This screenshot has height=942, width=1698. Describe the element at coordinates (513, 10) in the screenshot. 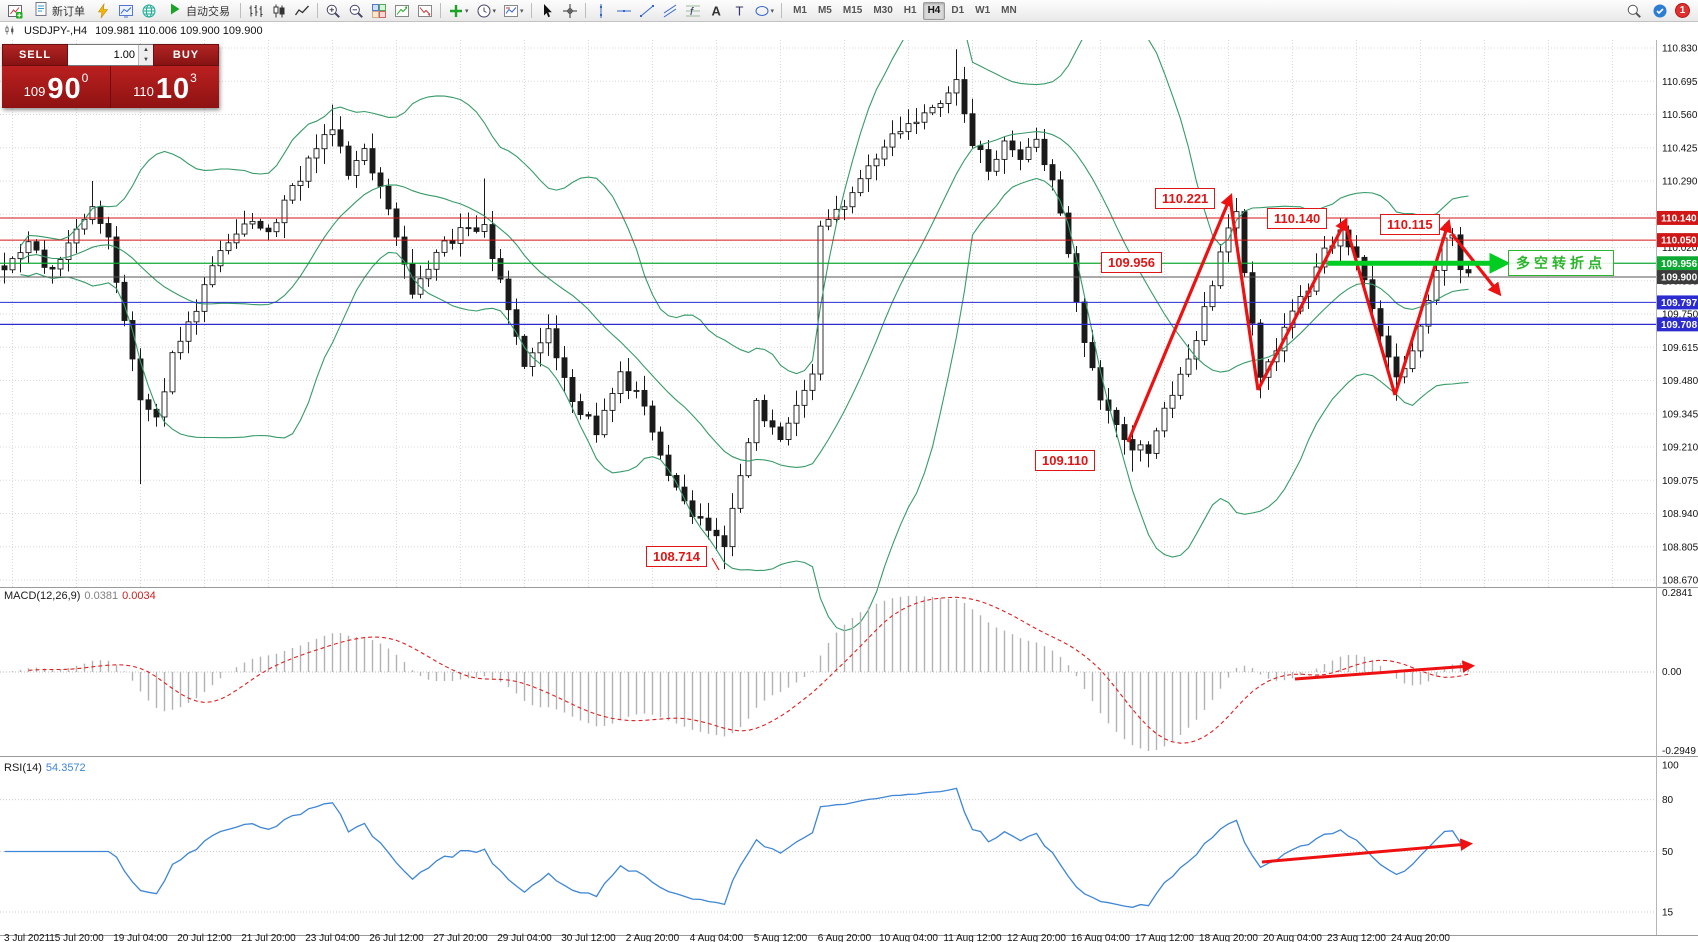

I see `template-button` at that location.